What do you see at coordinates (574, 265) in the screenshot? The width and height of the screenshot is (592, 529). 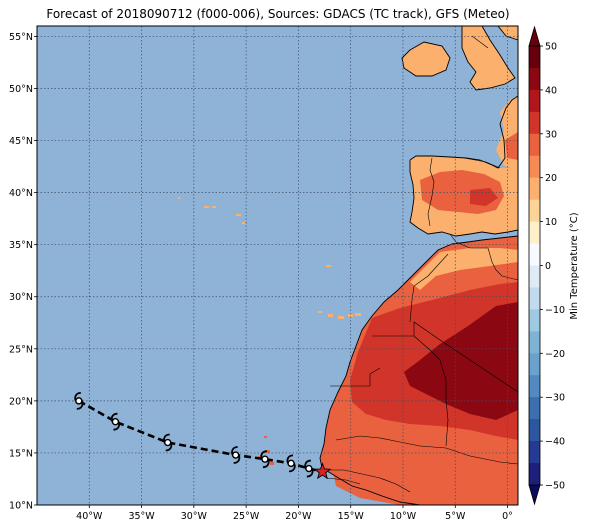 I see `colorbar-label: Min Temperature (°C)` at bounding box center [574, 265].